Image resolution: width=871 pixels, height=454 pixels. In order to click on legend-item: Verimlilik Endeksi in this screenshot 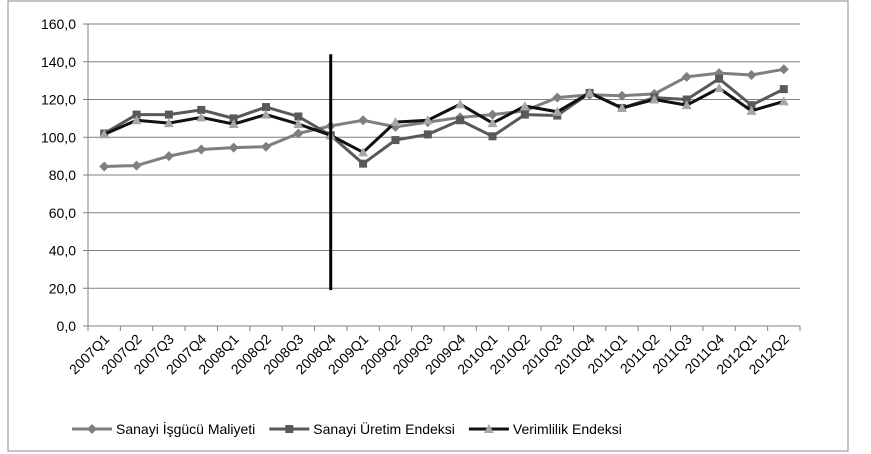, I will do `click(545, 429)`.